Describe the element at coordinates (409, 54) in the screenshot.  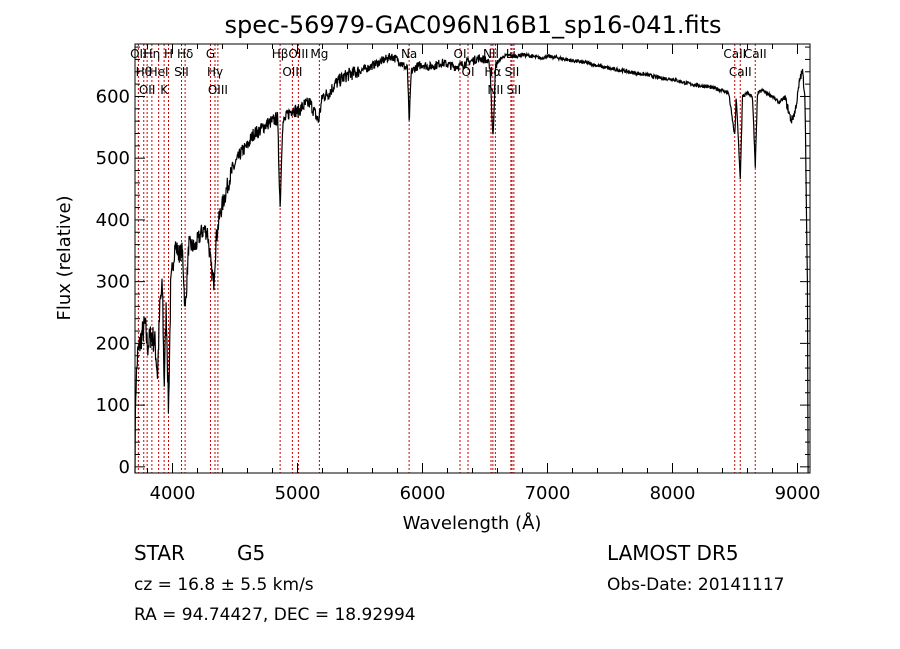
I see `line-marker-label: Na` at that location.